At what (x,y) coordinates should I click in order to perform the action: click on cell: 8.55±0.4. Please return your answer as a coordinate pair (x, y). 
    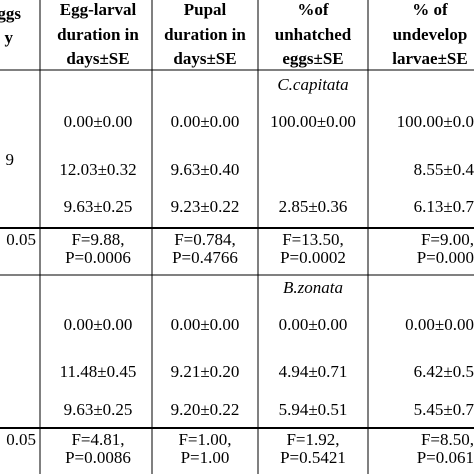
    Looking at the image, I should click on (443, 169).